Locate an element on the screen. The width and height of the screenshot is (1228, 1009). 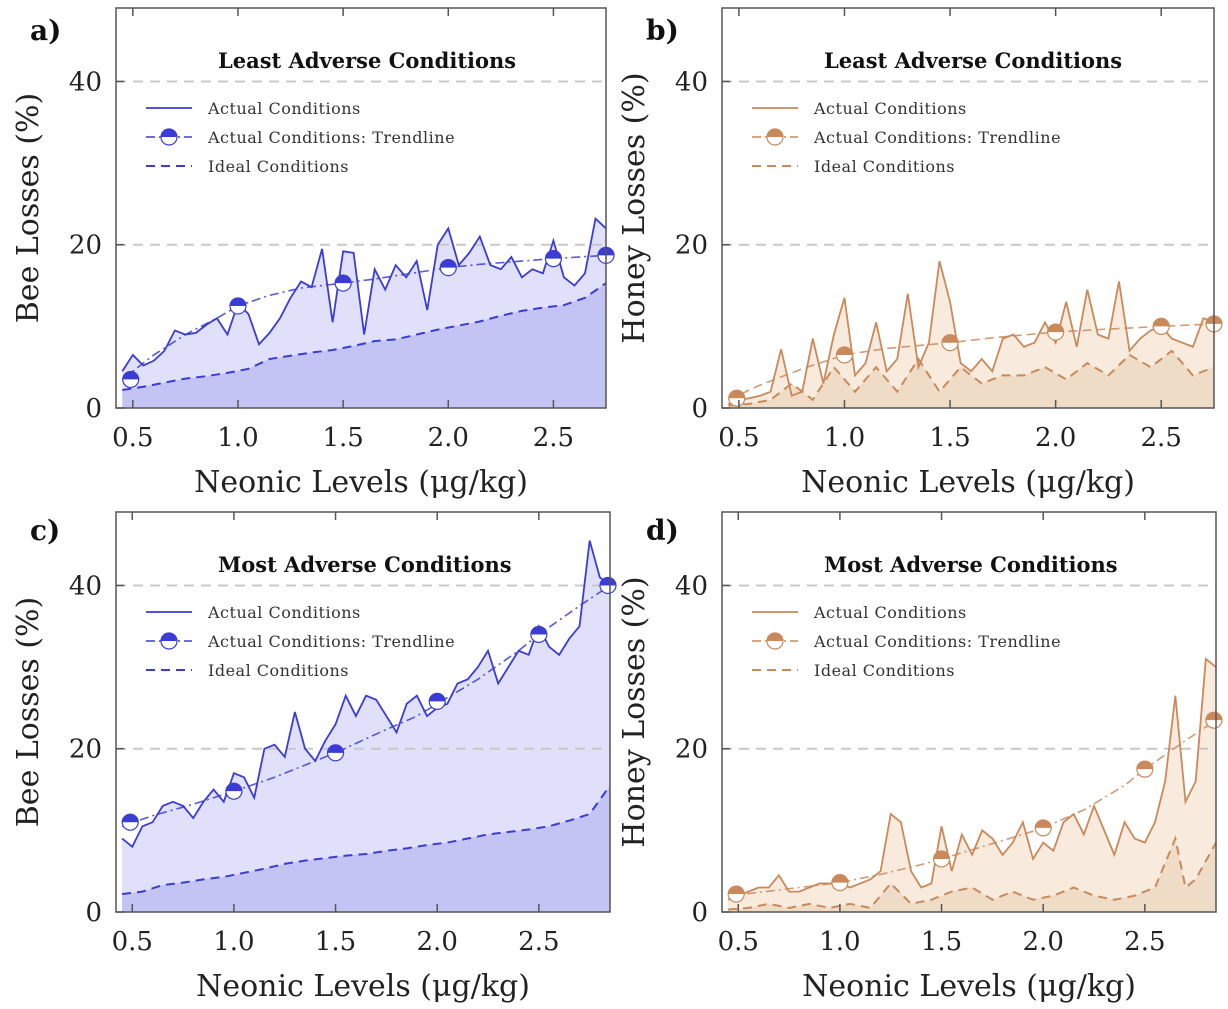
actual-area-fill is located at coordinates (972, 785).